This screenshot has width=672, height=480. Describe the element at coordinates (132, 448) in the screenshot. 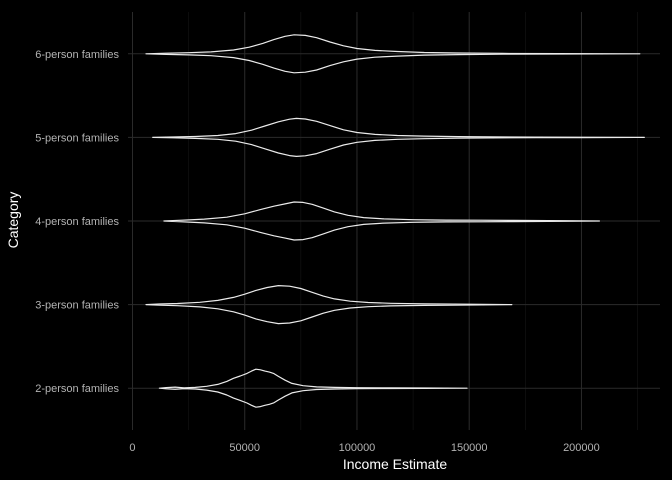

I see `x-tick-label: 0` at that location.